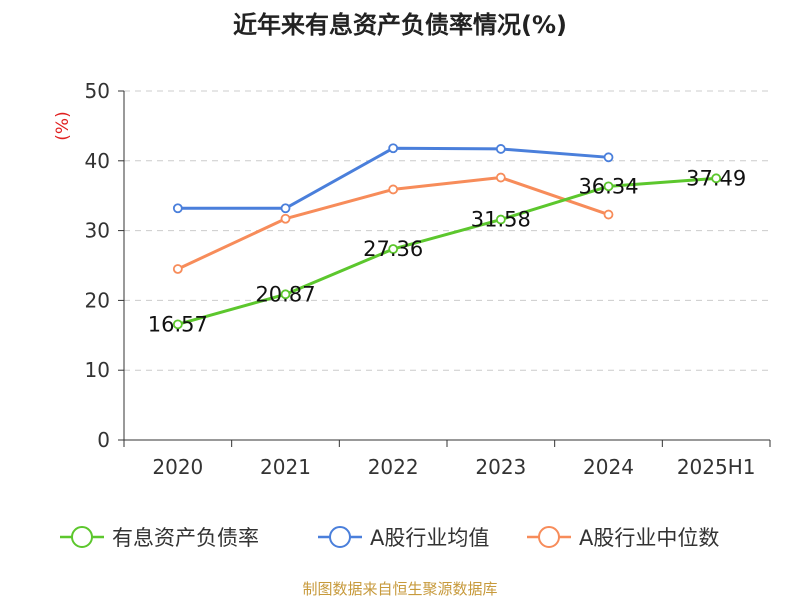  I want to click on x-tick-label: 2023, so click(500, 467).